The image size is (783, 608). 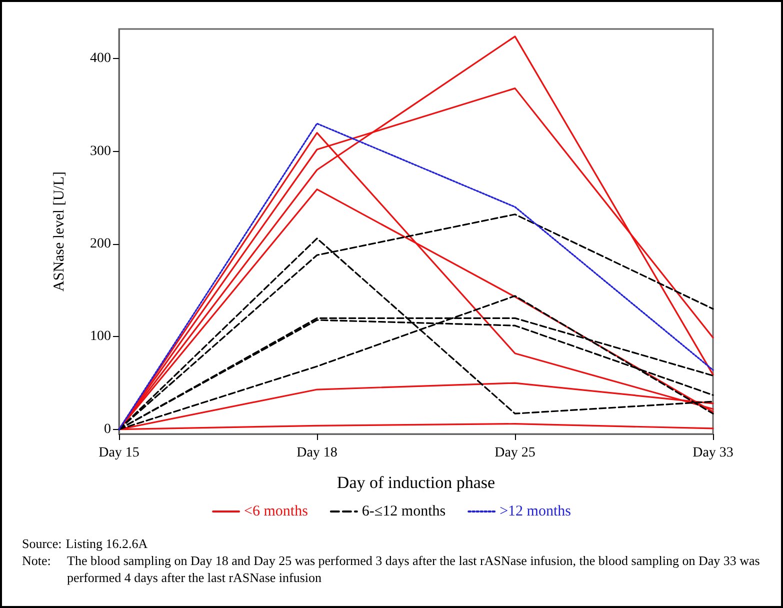 What do you see at coordinates (85, 543) in the screenshot?
I see `source-note: Source: Listing 16.2.6A` at bounding box center [85, 543].